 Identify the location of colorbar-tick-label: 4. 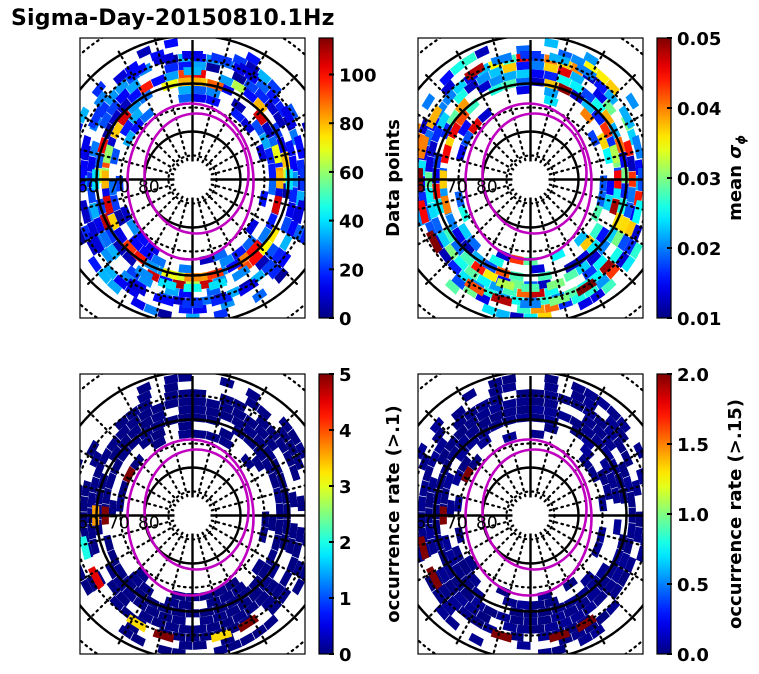
(345, 431).